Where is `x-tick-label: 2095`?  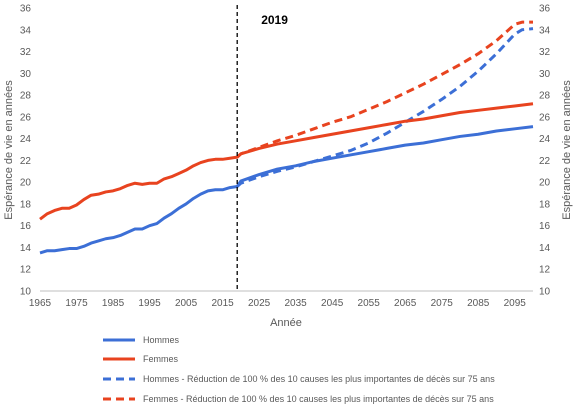
x-tick-label: 2095 is located at coordinates (515, 303).